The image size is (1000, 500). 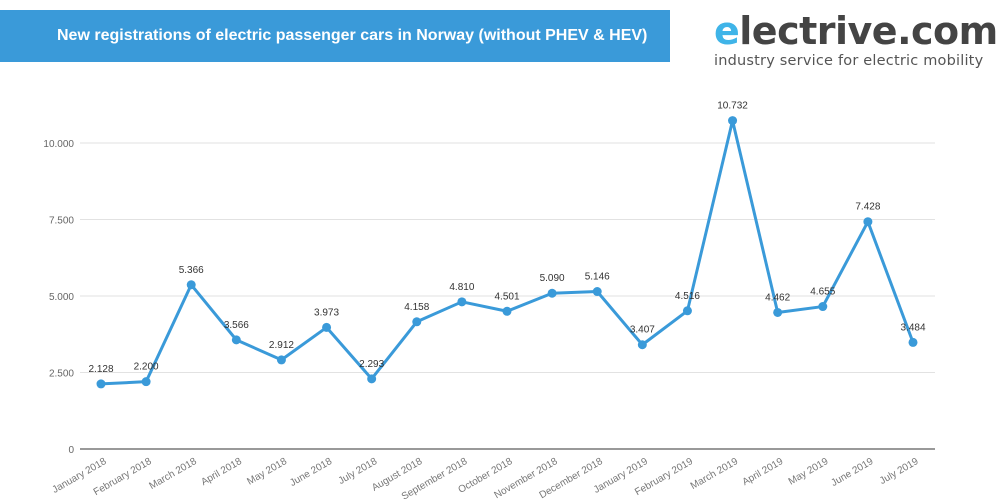 What do you see at coordinates (100, 369) in the screenshot?
I see `data-label: 2.128` at bounding box center [100, 369].